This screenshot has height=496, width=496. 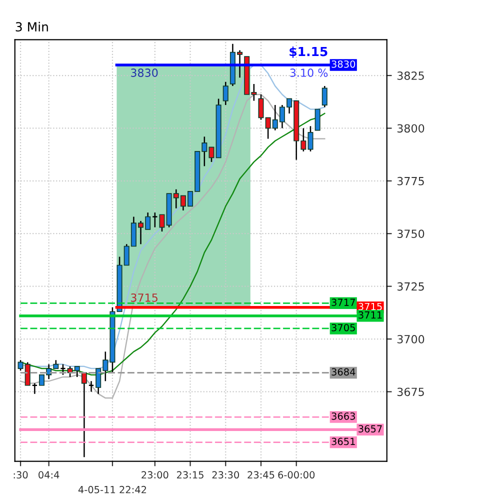 I want to click on annotation: $1.15, so click(x=309, y=52).